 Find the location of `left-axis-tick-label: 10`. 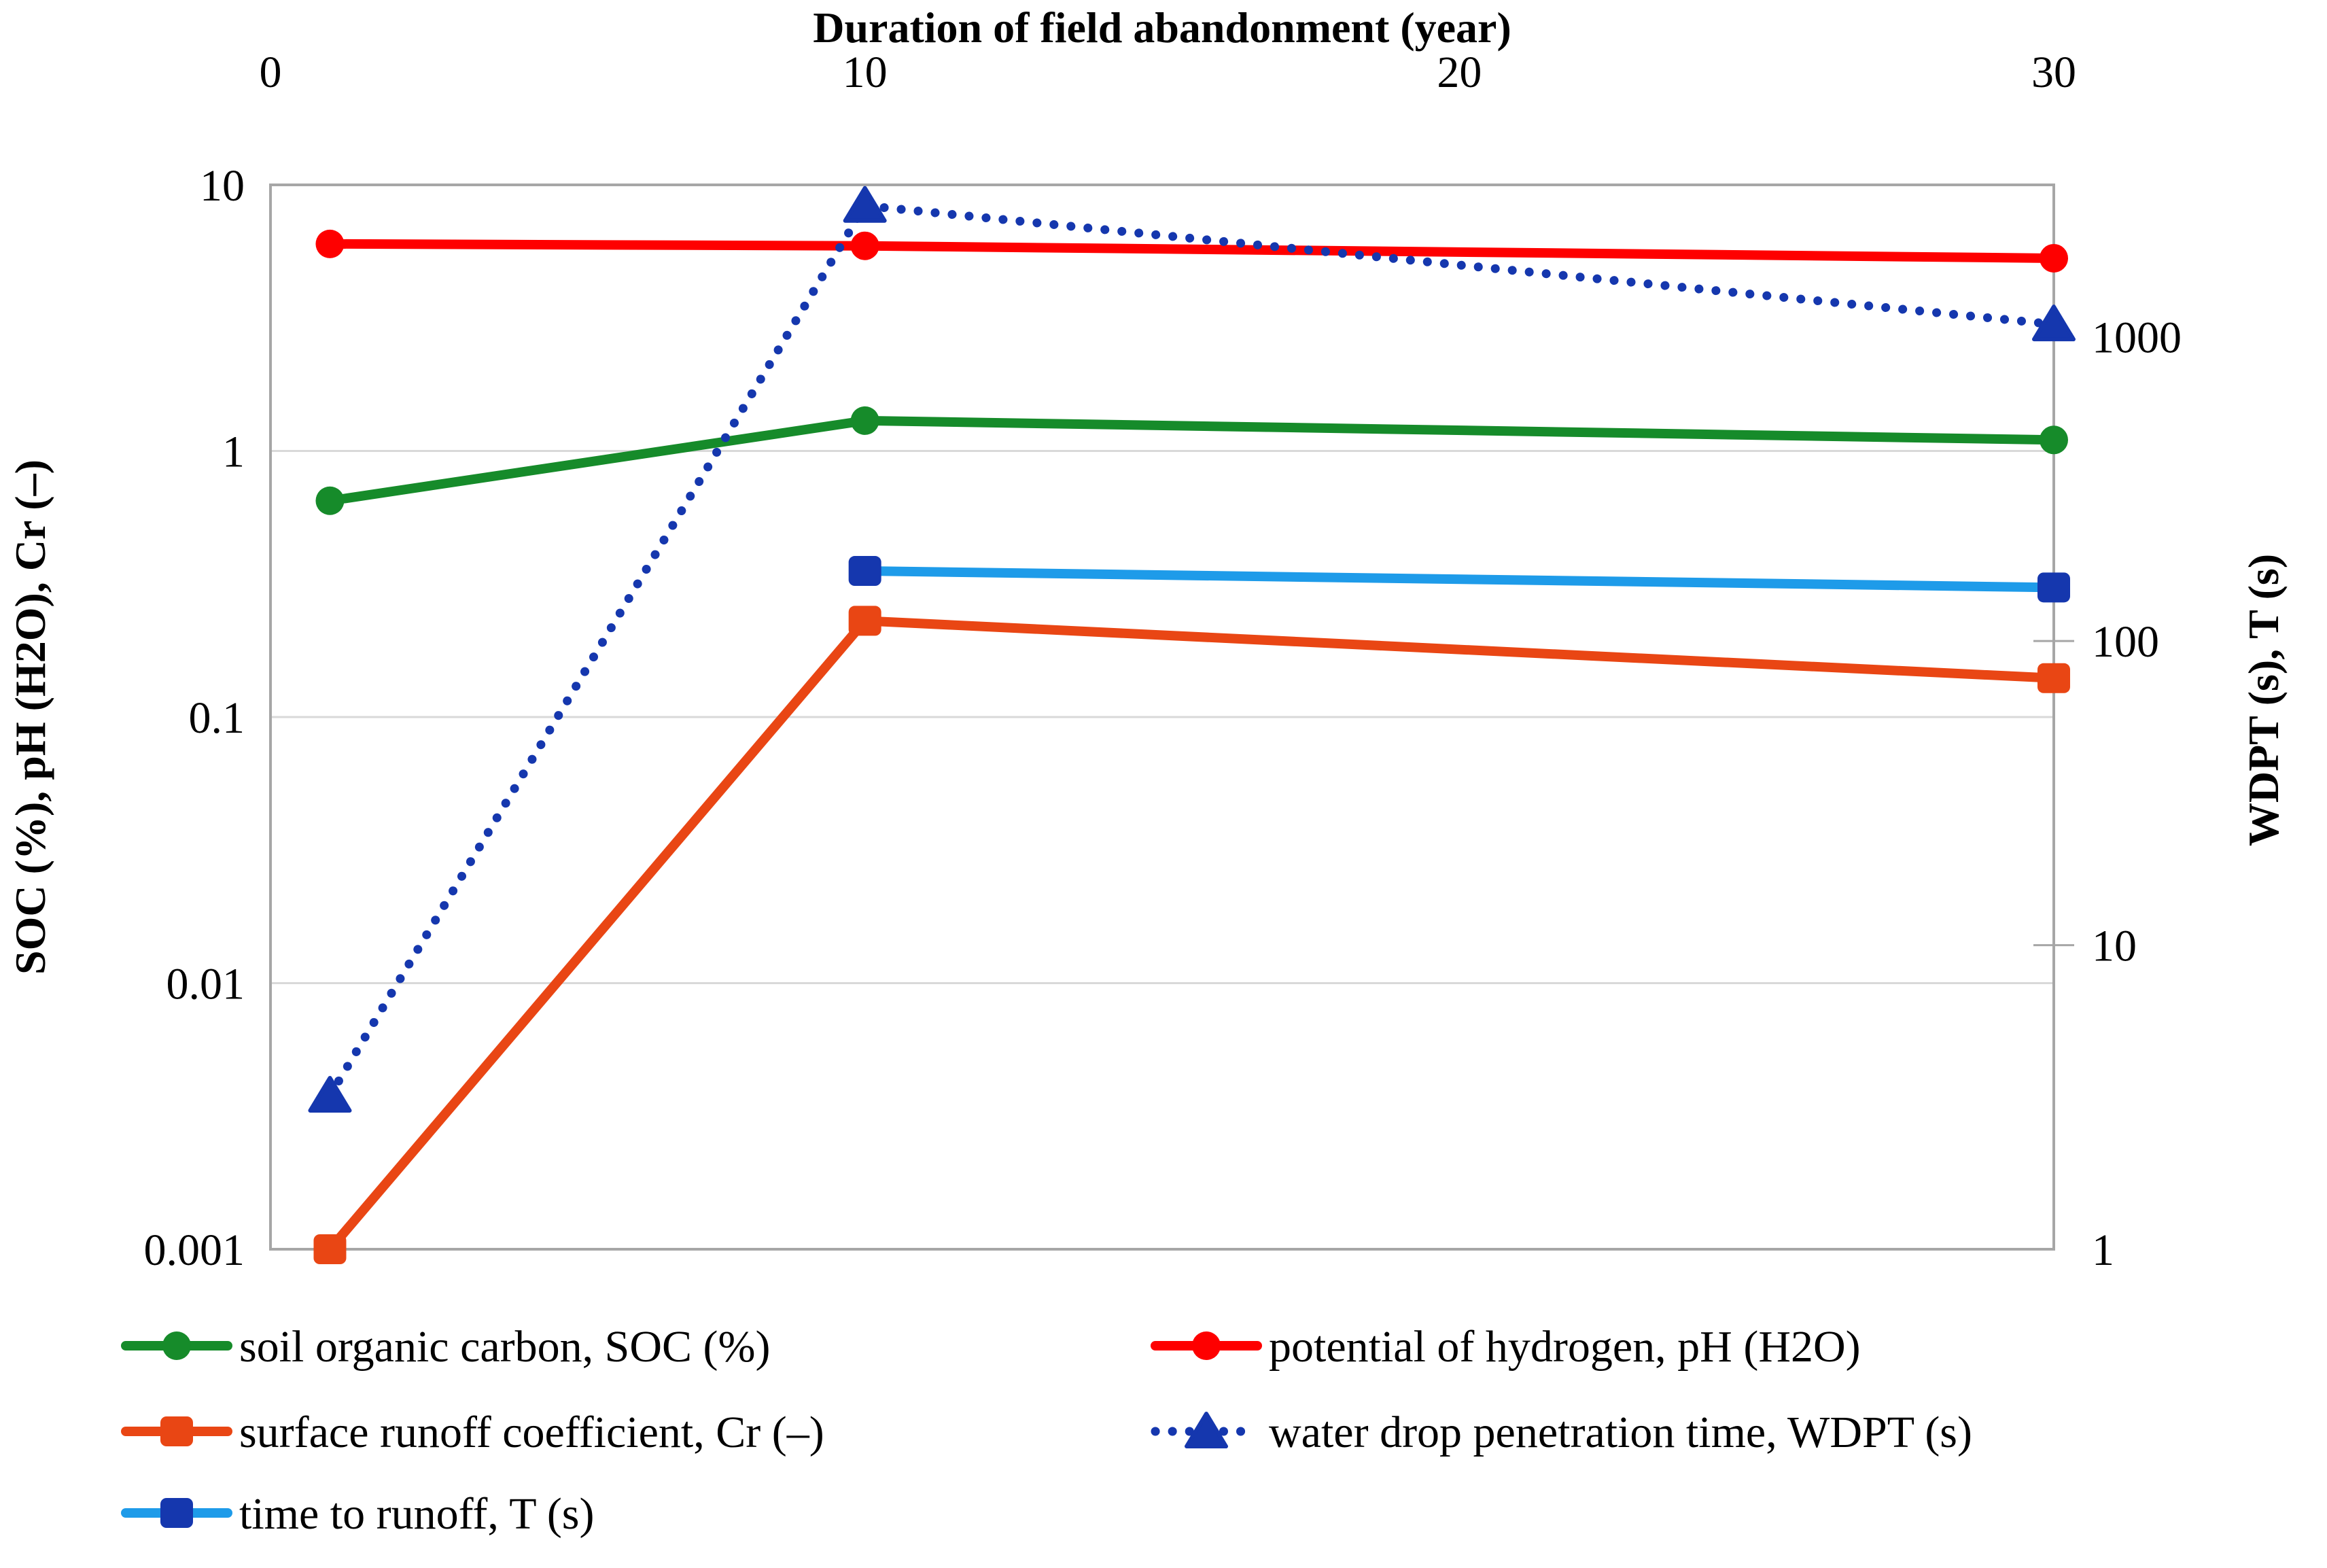

left-axis-tick-label: 10 is located at coordinates (222, 186).